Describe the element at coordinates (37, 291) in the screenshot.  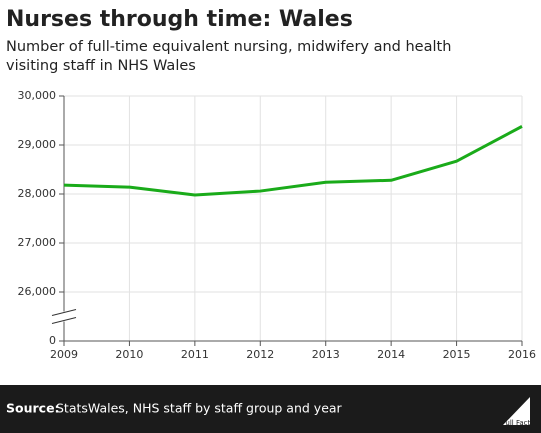
I see `y-tick-label: 26,000` at that location.